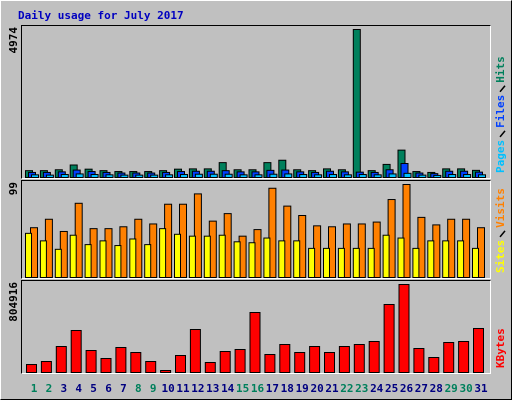 The height and width of the screenshot is (400, 512). I want to click on legend-label: Visits, so click(500, 208).